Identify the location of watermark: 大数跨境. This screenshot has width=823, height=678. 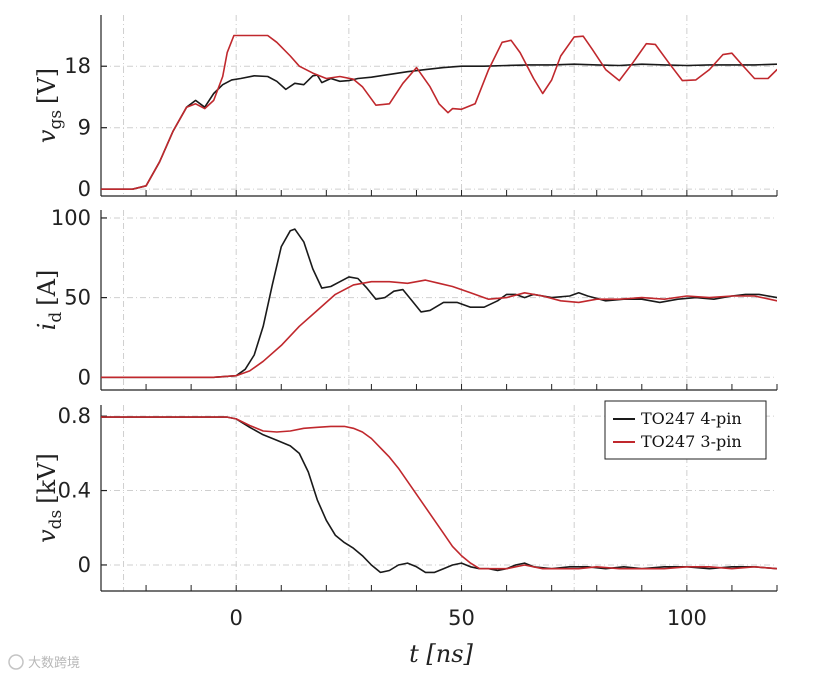
(44, 662).